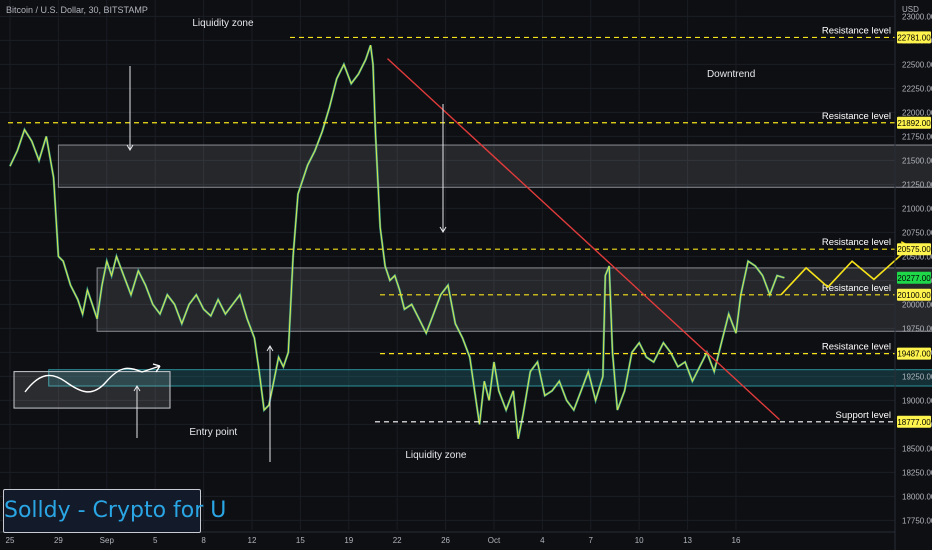 The image size is (932, 550). Describe the element at coordinates (736, 540) in the screenshot. I see `x-tick-label: 16` at that location.